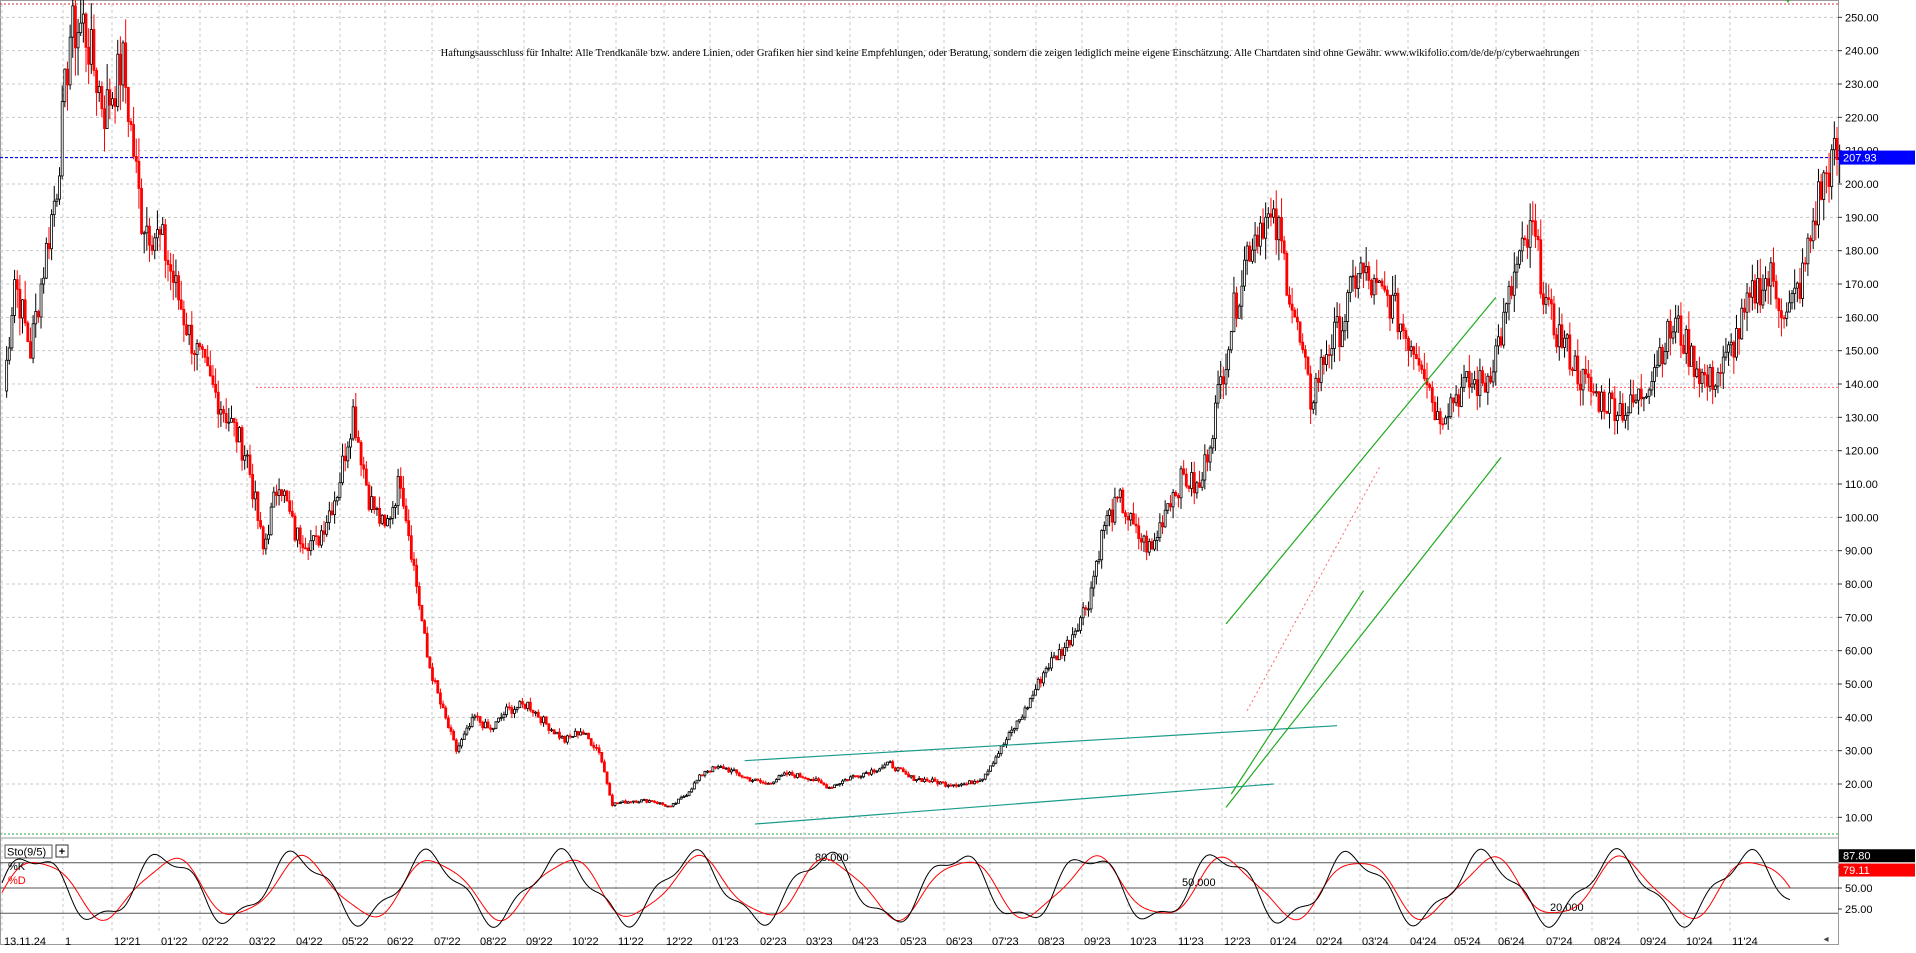 The width and height of the screenshot is (1916, 953). I want to click on time-tick-label: 11'23, so click(1191, 942).